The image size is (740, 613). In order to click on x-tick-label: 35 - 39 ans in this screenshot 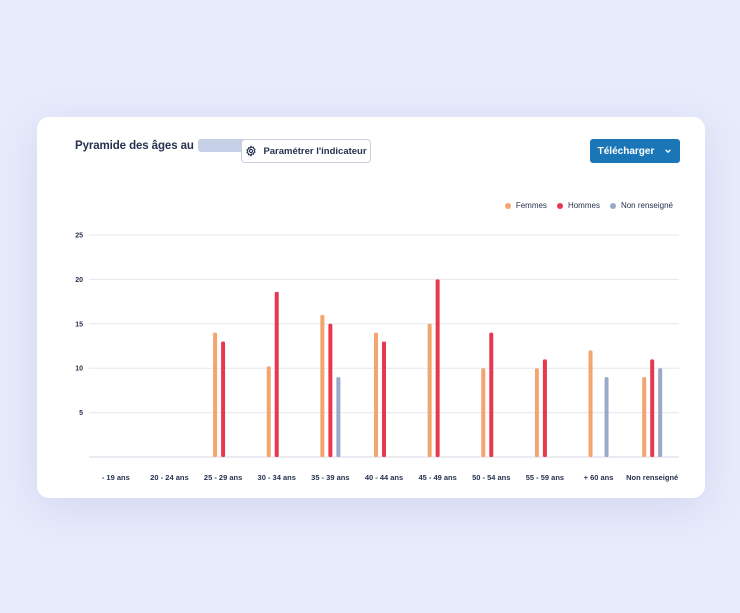, I will do `click(330, 477)`.